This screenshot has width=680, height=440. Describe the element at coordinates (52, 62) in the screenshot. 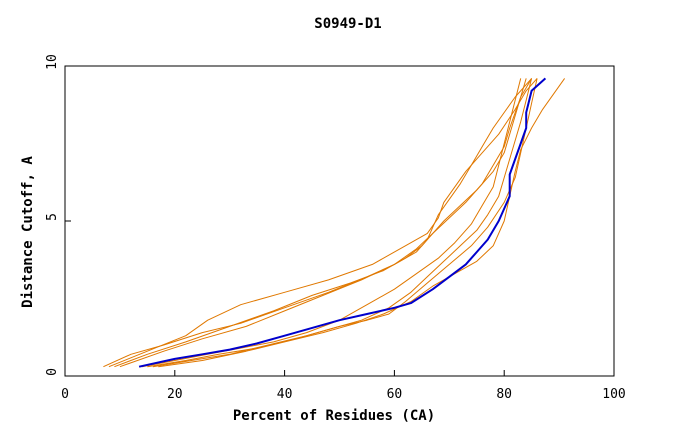

I see `y-tick-label: 10` at that location.